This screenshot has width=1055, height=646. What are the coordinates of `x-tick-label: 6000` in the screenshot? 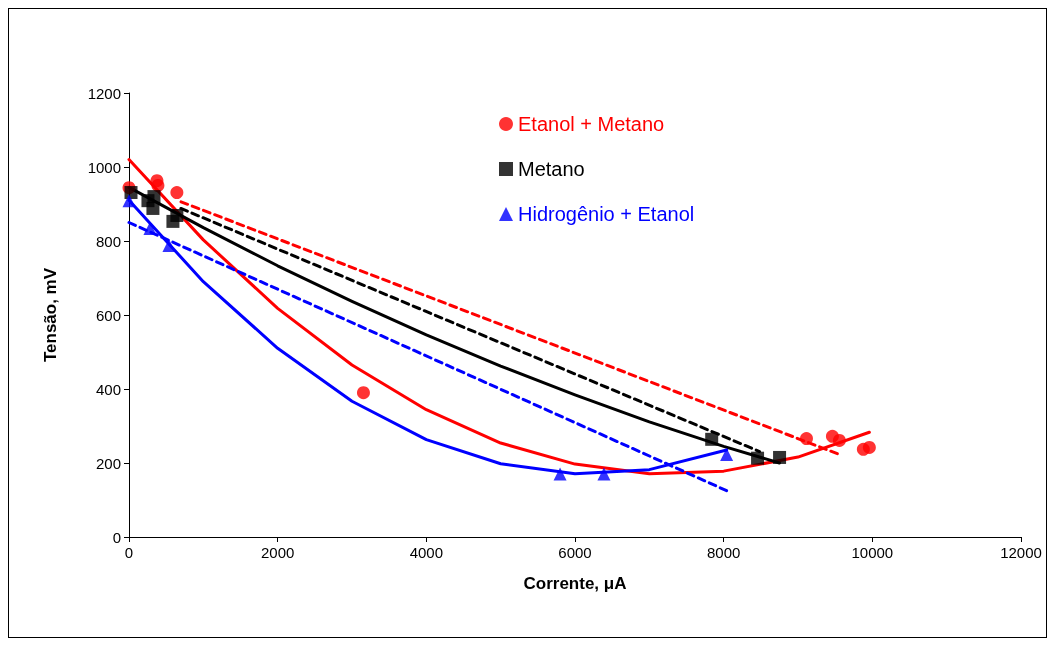 It's located at (575, 552).